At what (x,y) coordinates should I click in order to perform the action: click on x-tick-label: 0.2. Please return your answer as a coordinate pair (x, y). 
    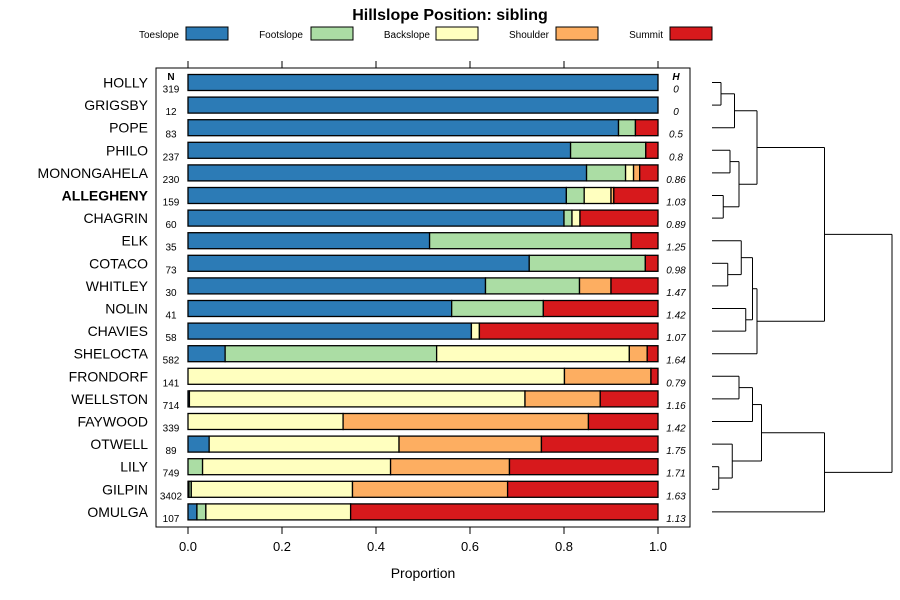
    Looking at the image, I should click on (282, 546).